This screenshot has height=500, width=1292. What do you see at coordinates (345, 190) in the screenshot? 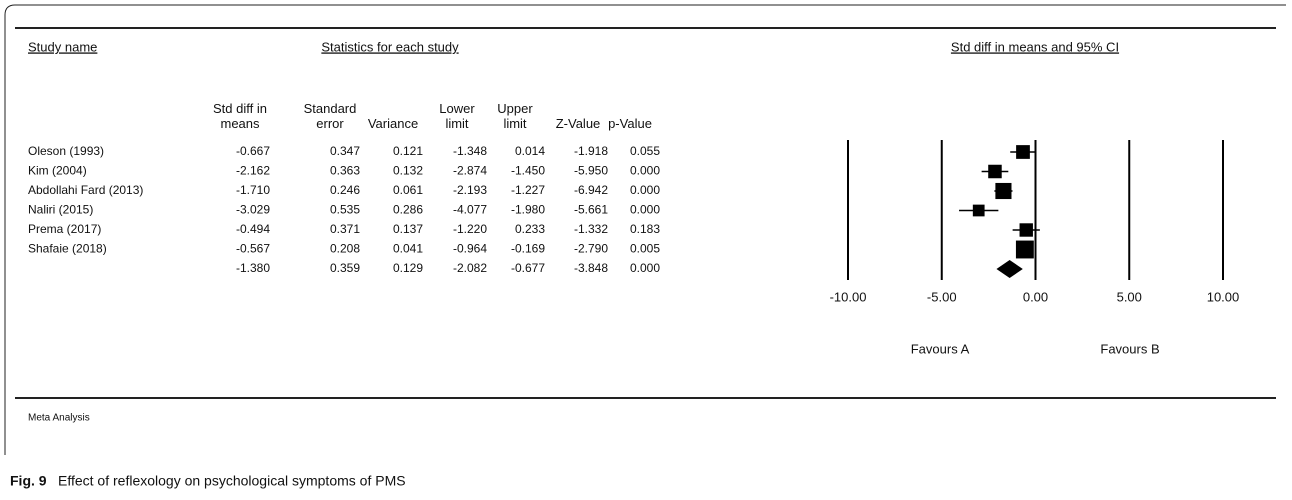
I see `cell-value: 0.246` at bounding box center [345, 190].